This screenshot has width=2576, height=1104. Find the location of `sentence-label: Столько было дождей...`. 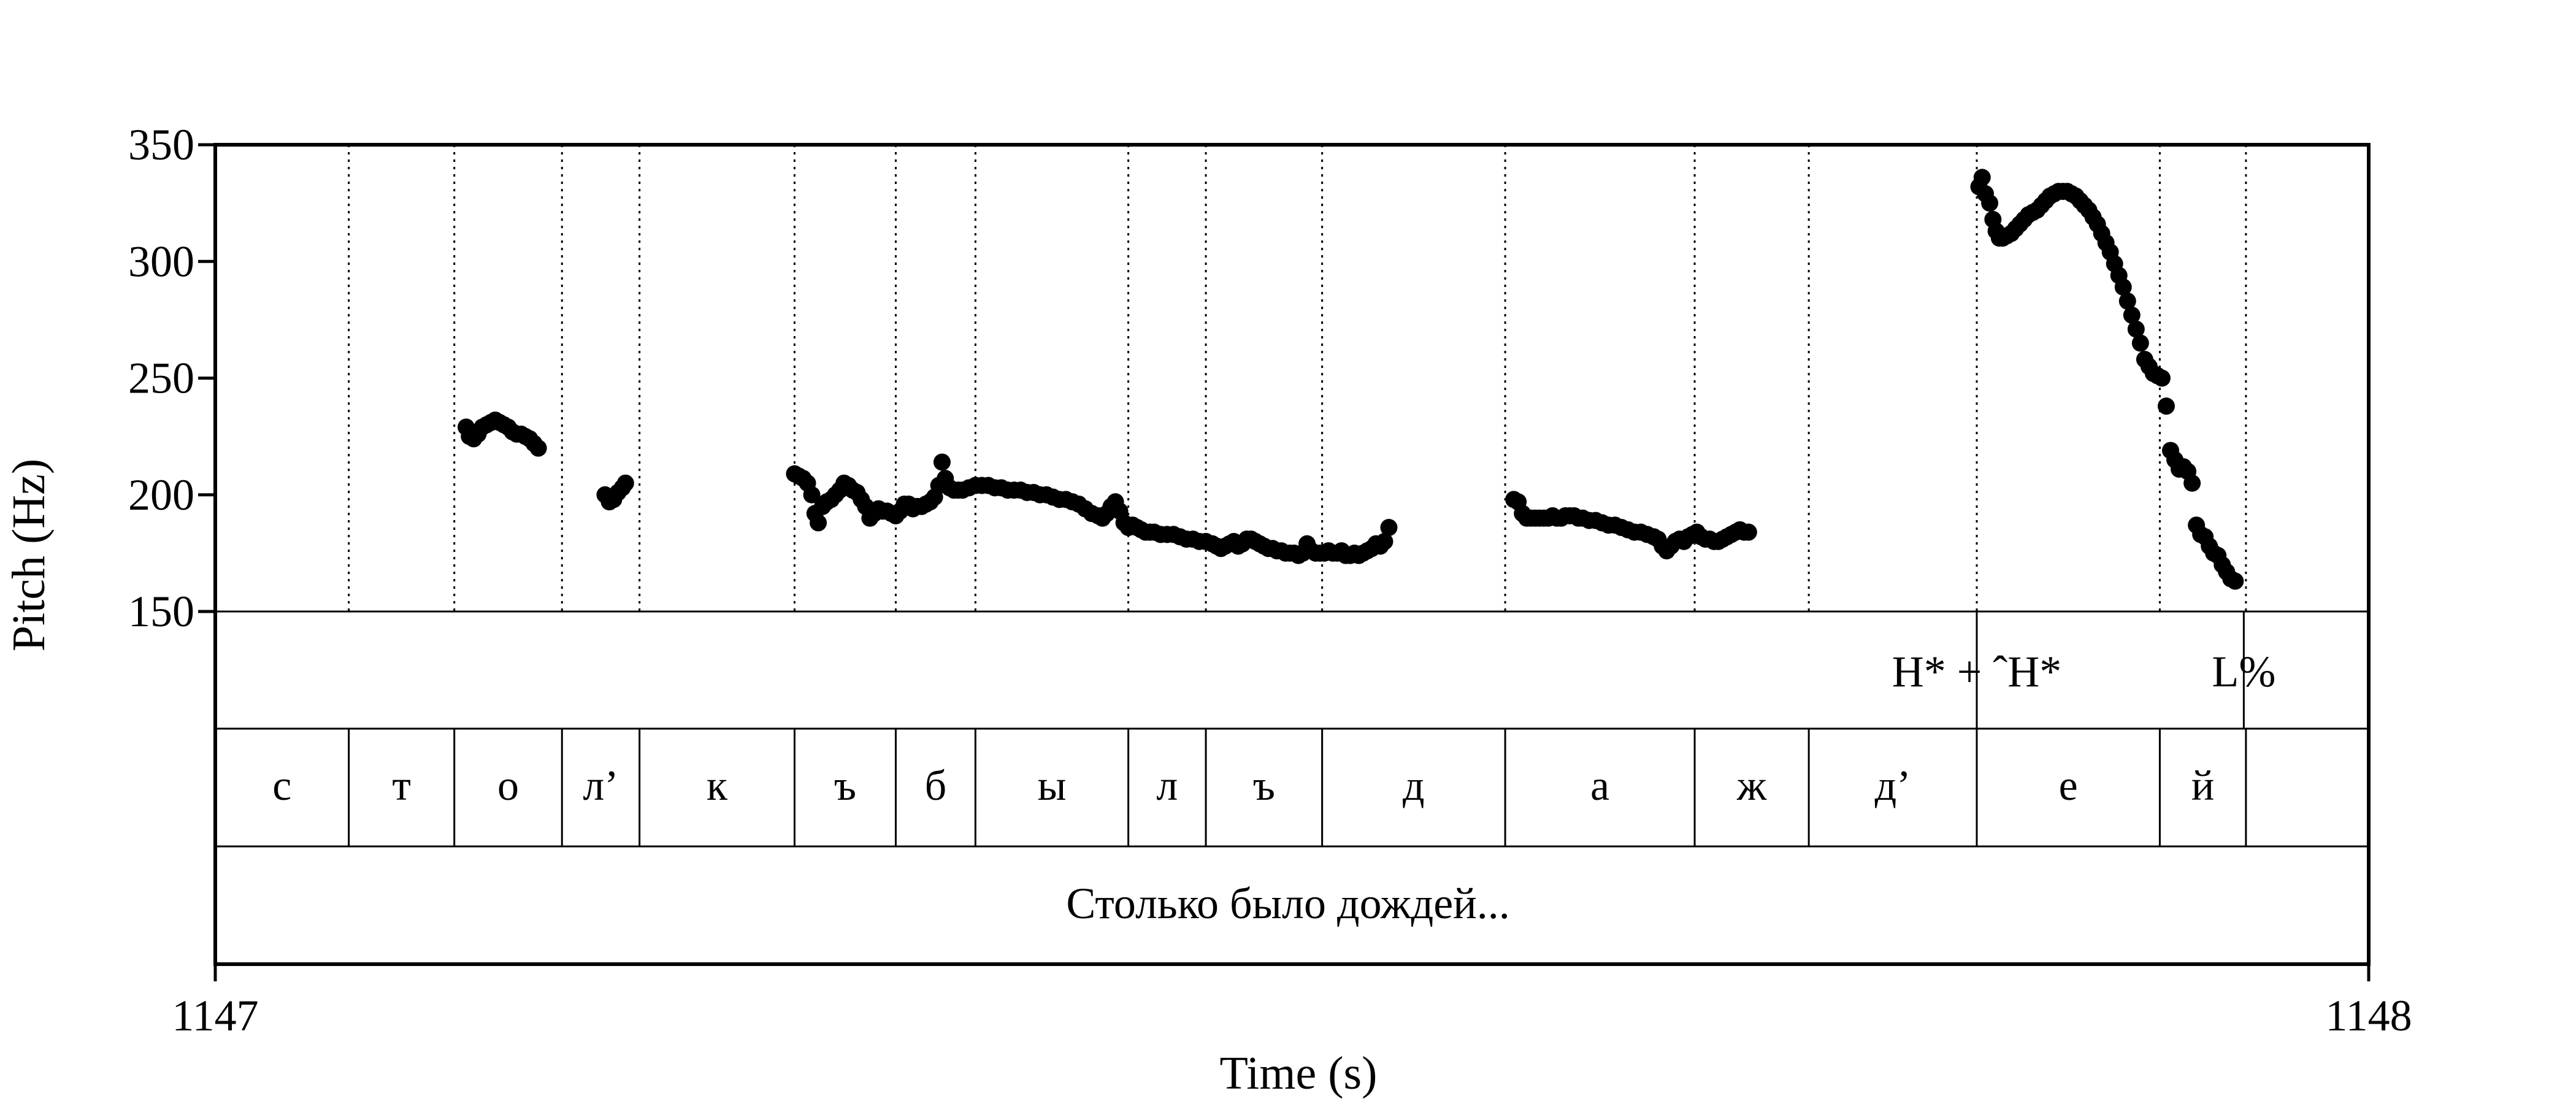

sentence-label: Столько было дождей... is located at coordinates (1287, 903).